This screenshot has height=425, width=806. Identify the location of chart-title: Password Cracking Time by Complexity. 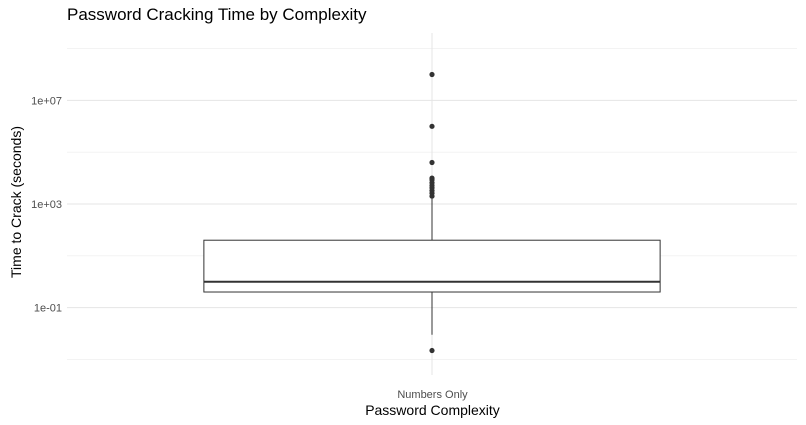
(217, 14).